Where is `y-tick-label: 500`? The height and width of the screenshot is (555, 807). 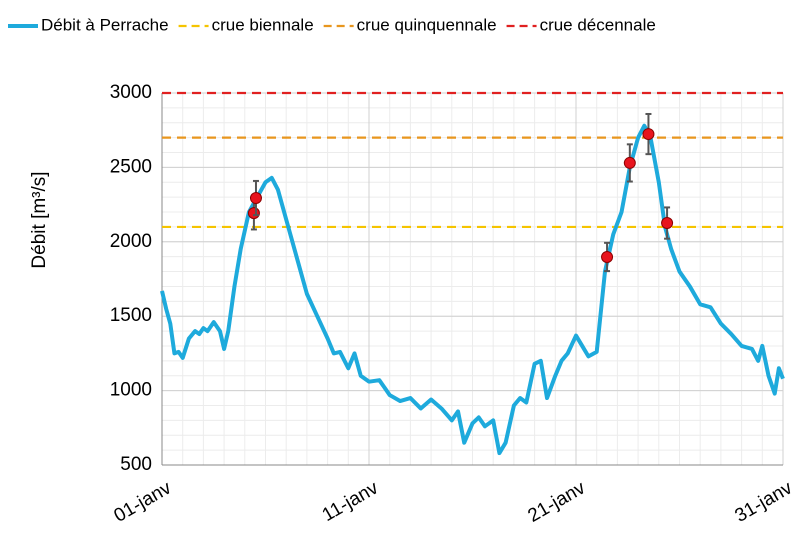
y-tick-label: 500 is located at coordinates (136, 464).